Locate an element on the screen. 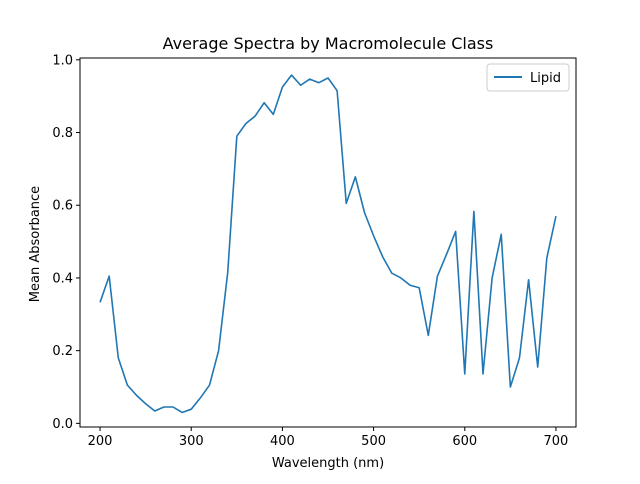 The height and width of the screenshot is (484, 640). x-tick-label: 200 is located at coordinates (100, 441).